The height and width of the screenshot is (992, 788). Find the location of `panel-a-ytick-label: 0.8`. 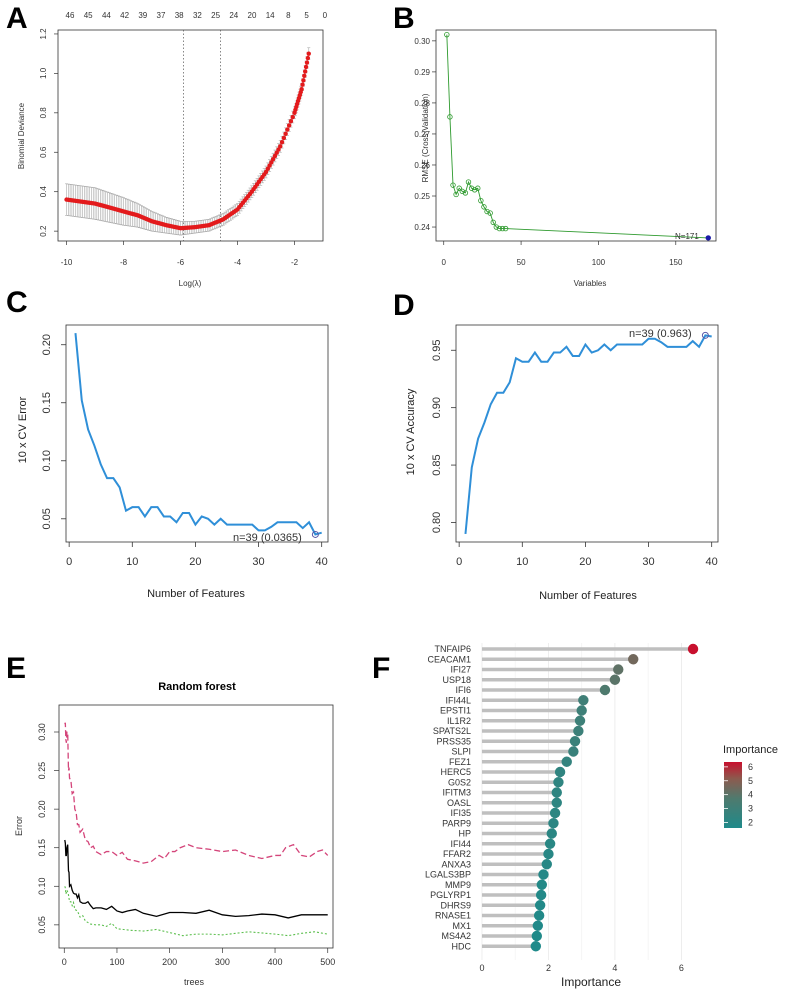

panel-a-ytick-label: 0.8 is located at coordinates (43, 113).